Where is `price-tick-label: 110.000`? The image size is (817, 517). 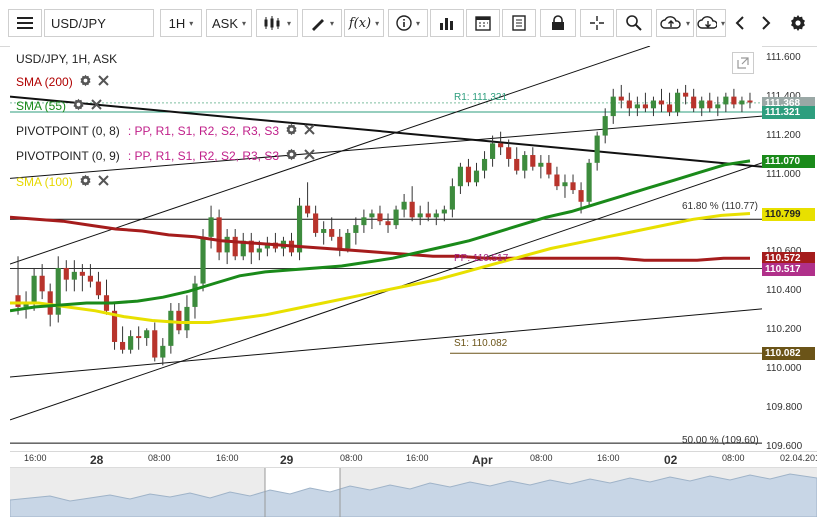 price-tick-label: 110.000 is located at coordinates (784, 369).